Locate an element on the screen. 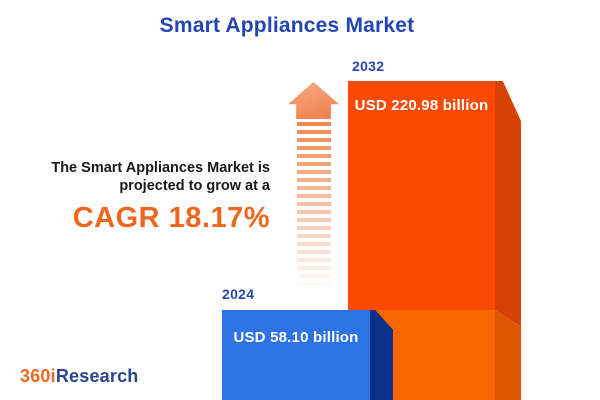  logo-part-360i: 360i is located at coordinates (38, 376).